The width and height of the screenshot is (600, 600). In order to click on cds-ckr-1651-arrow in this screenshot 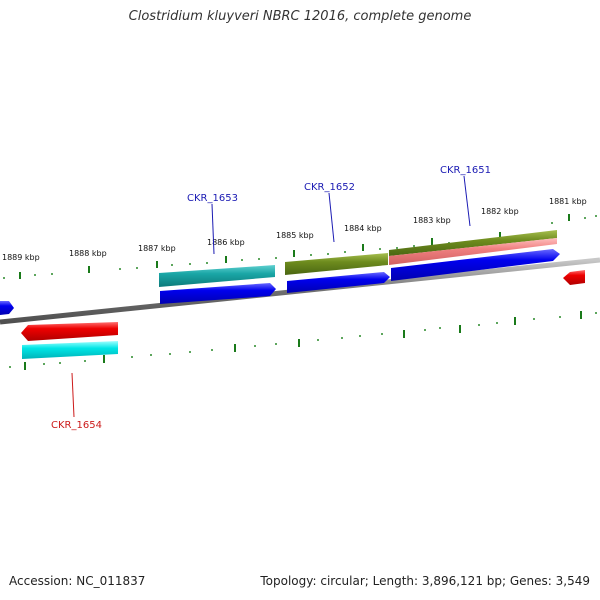, I will do `click(475, 265)`.